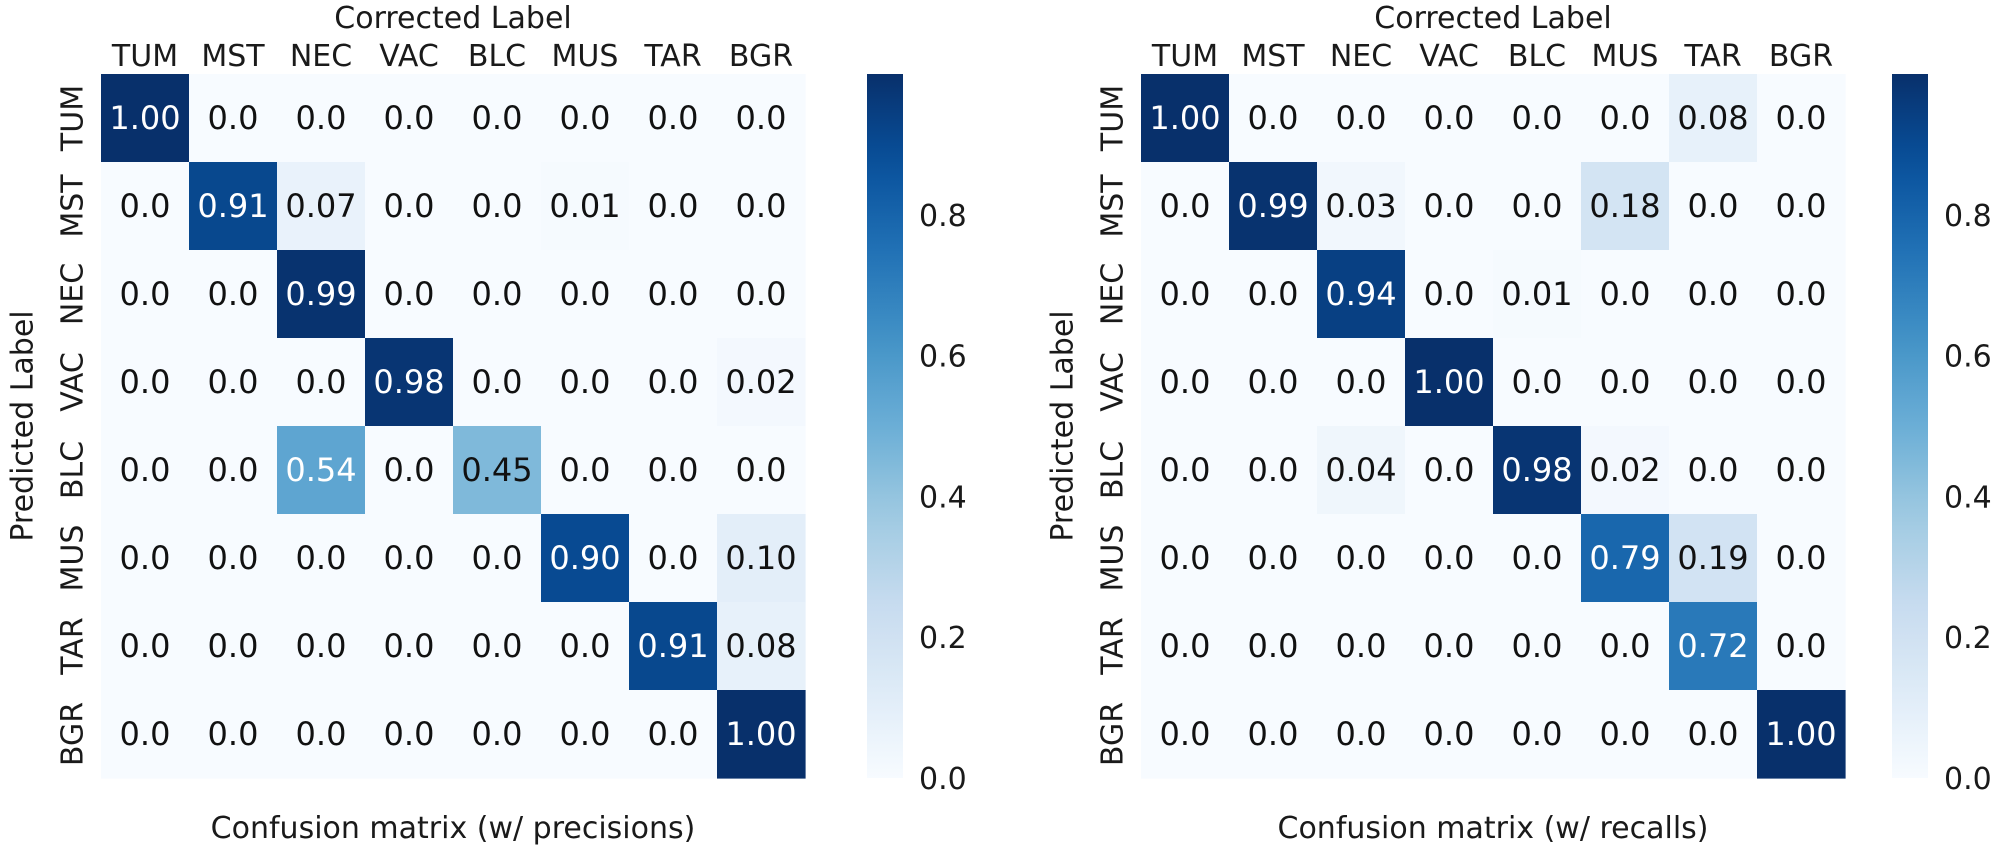  I want to click on cell-value-label: 0.08, so click(1712, 118).